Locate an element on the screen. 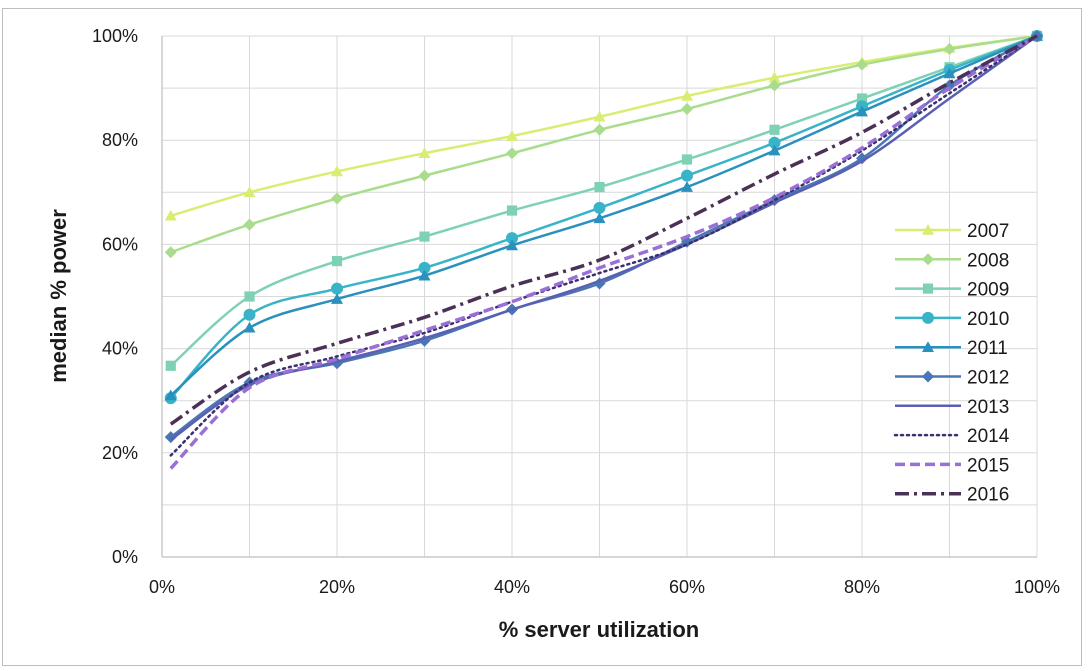  x-tick-label: 20% is located at coordinates (337, 587).